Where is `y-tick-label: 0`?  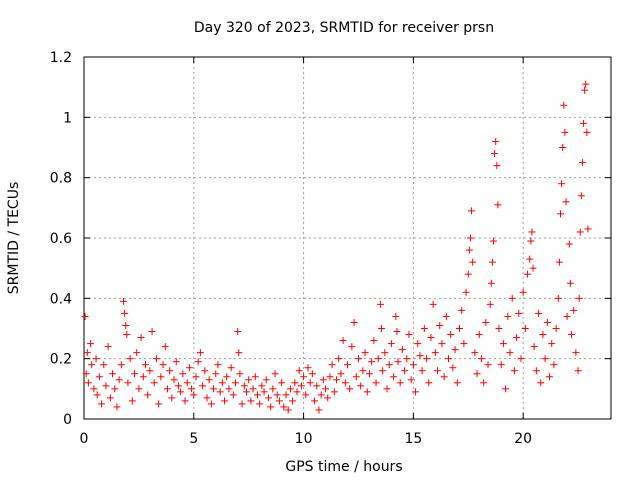
y-tick-label: 0 is located at coordinates (67, 420).